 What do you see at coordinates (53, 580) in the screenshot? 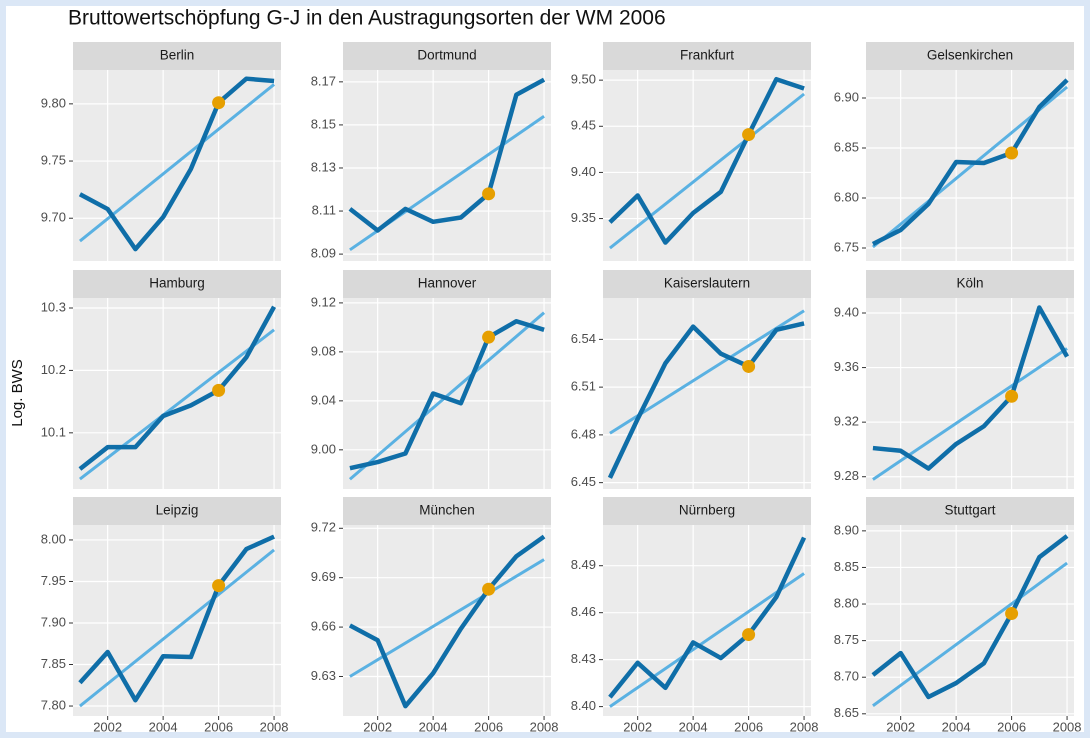
I see `y-tick-label: 7.95` at bounding box center [53, 580].